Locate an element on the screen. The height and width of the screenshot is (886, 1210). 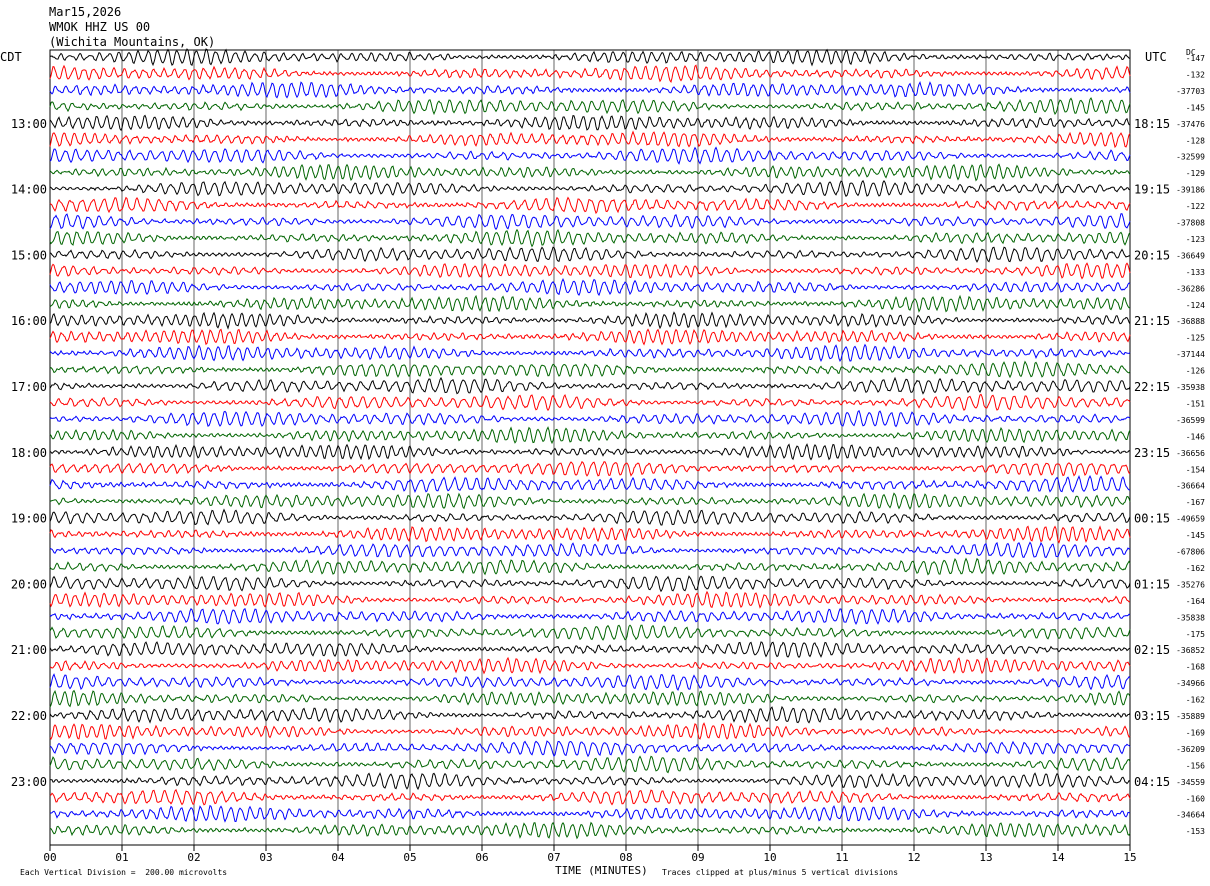
left-time-label: 21:00 is located at coordinates (29, 650).